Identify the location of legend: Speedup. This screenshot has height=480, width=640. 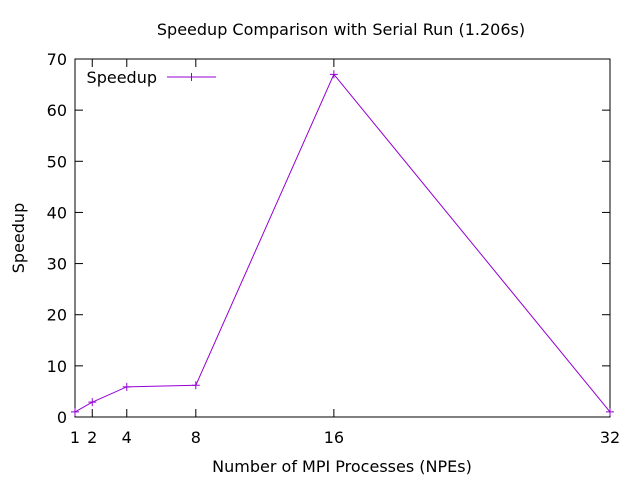
(151, 77).